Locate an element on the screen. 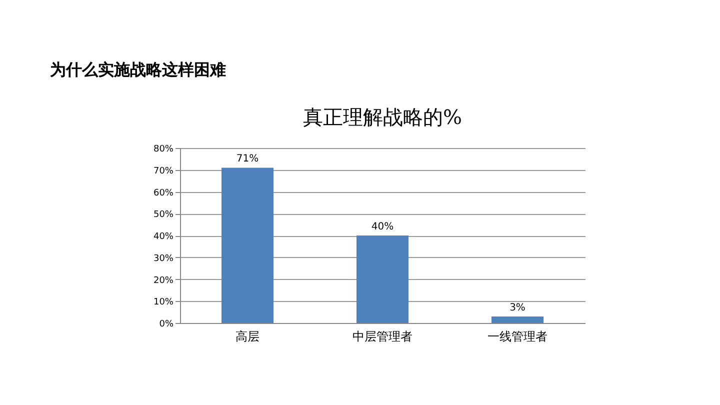 Image resolution: width=720 pixels, height=405 pixels. y-tick-label: 70% is located at coordinates (163, 171).